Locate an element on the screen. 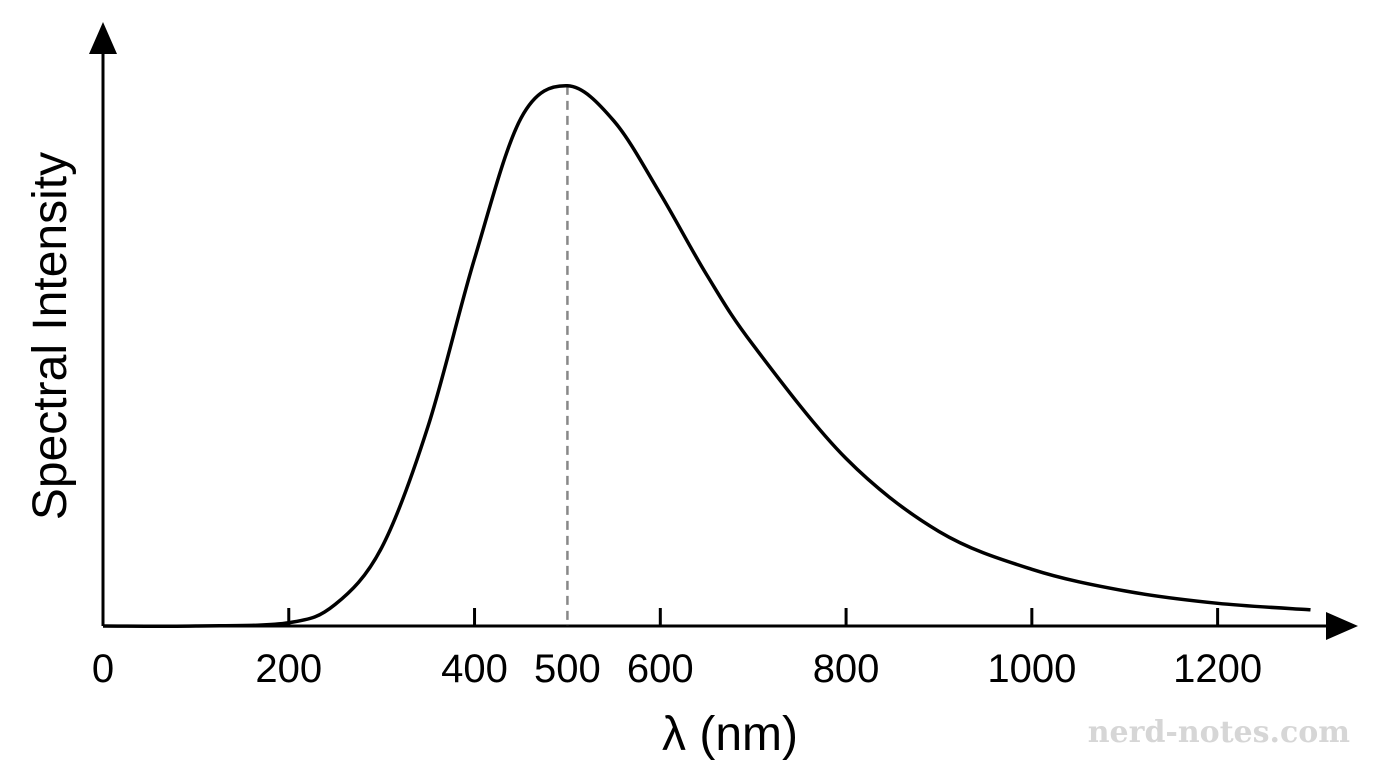 This screenshot has height=768, width=1376. x-axis-label: λ (nm) is located at coordinates (730, 734).